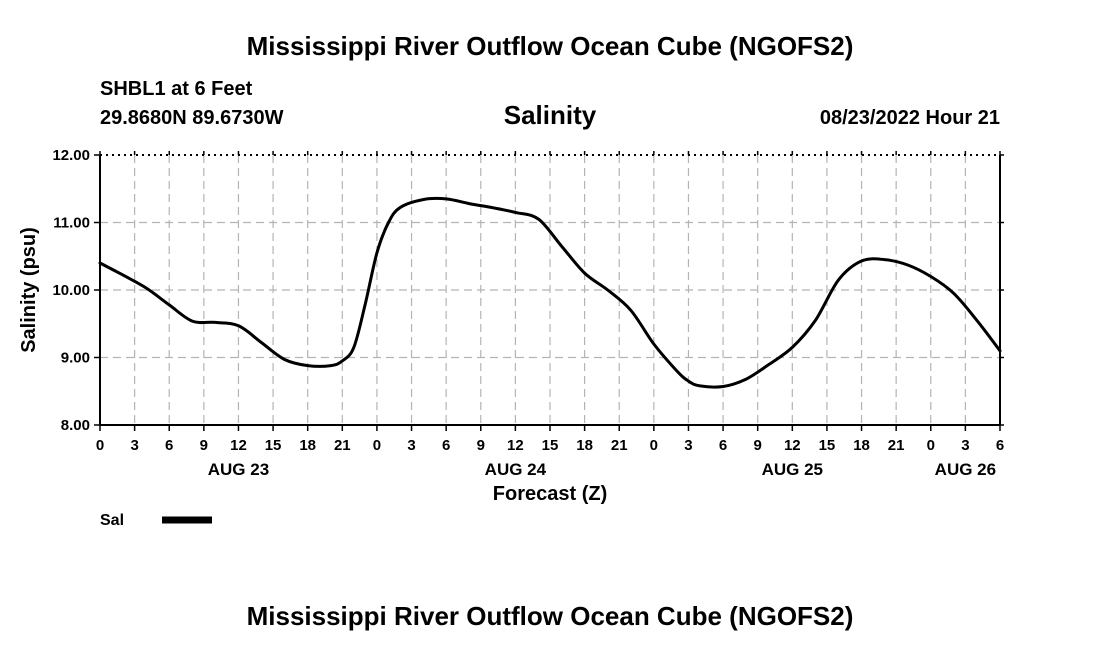 The image size is (1100, 650). I want to click on station-label: SHBL1 at 6 Feet, so click(176, 89).